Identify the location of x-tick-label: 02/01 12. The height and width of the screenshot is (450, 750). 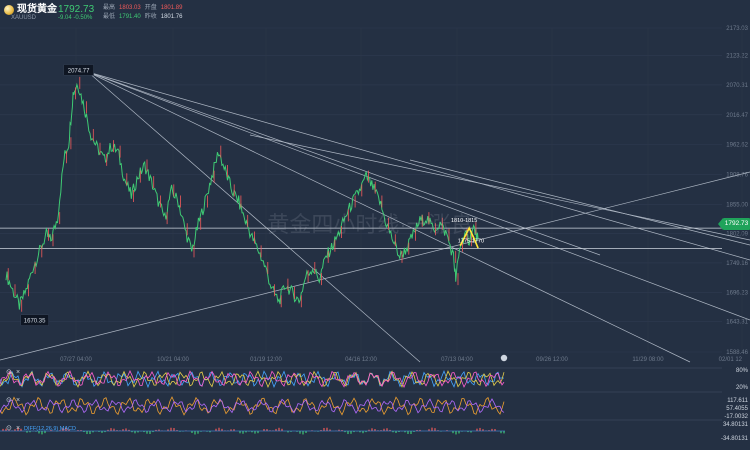
(731, 360).